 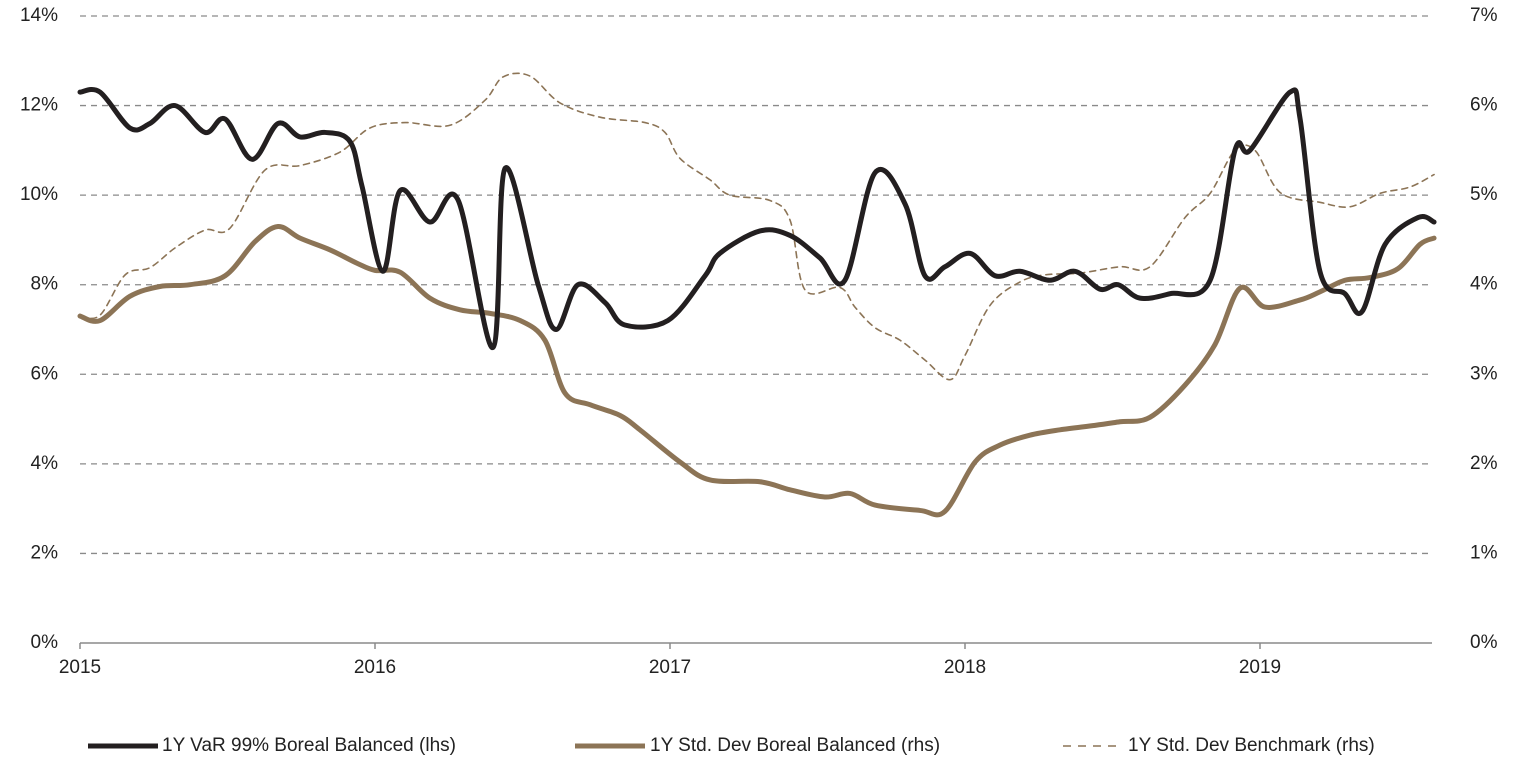 I want to click on y-tick-label: 8%, so click(x=45, y=284).